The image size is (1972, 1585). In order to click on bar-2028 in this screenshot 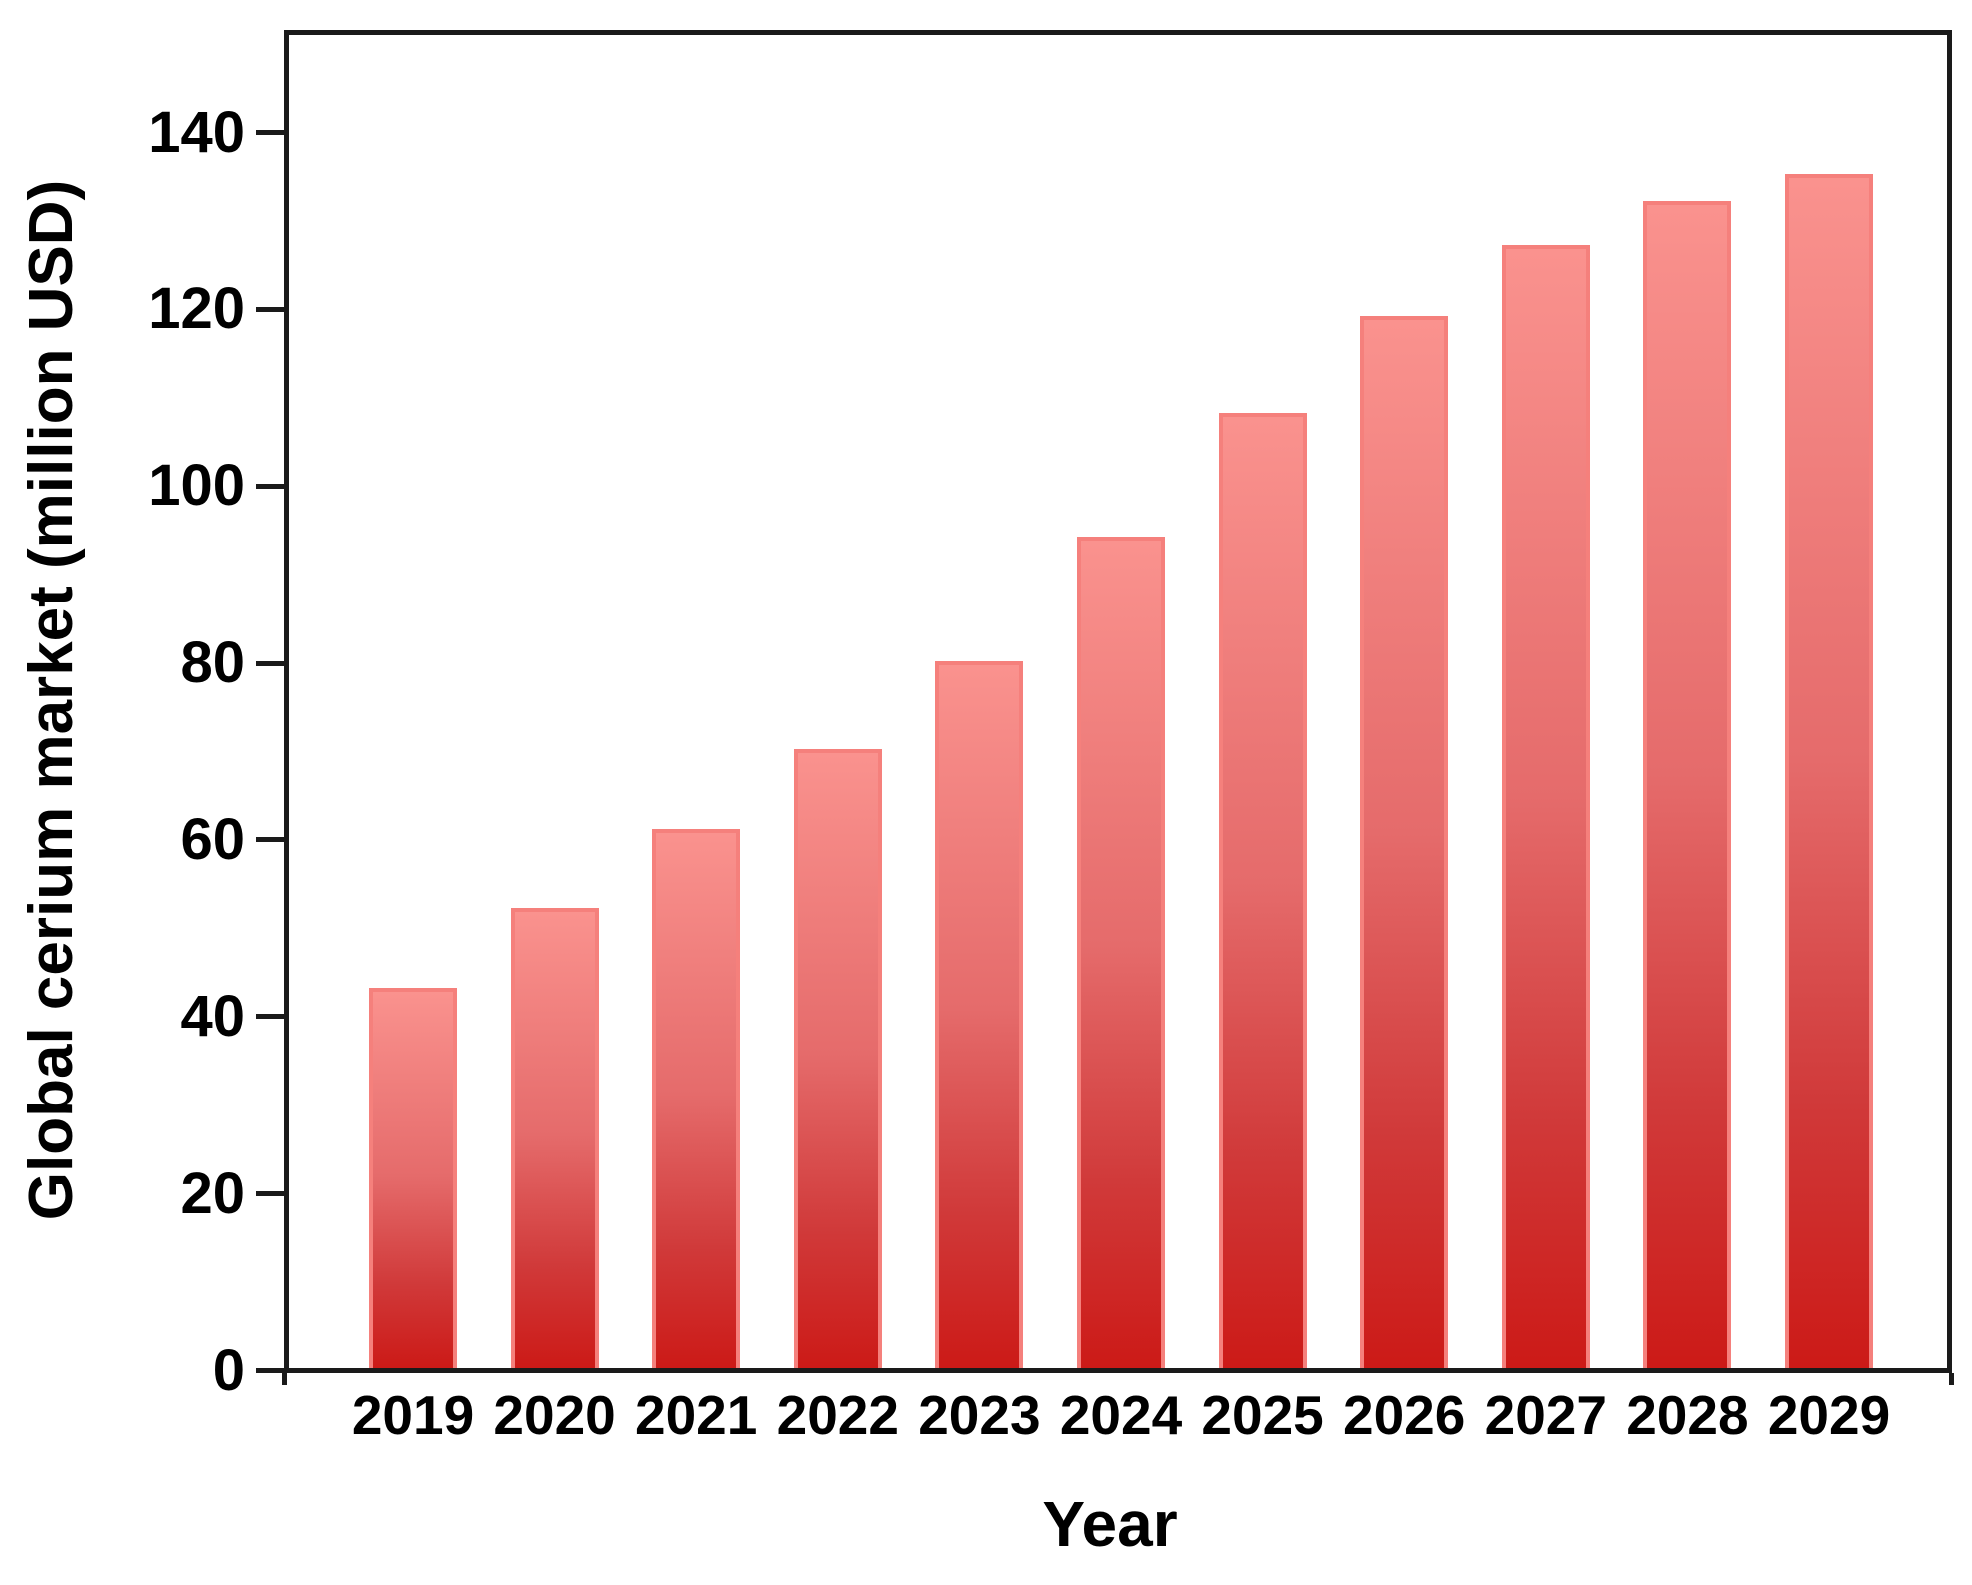, I will do `click(1687, 784)`.